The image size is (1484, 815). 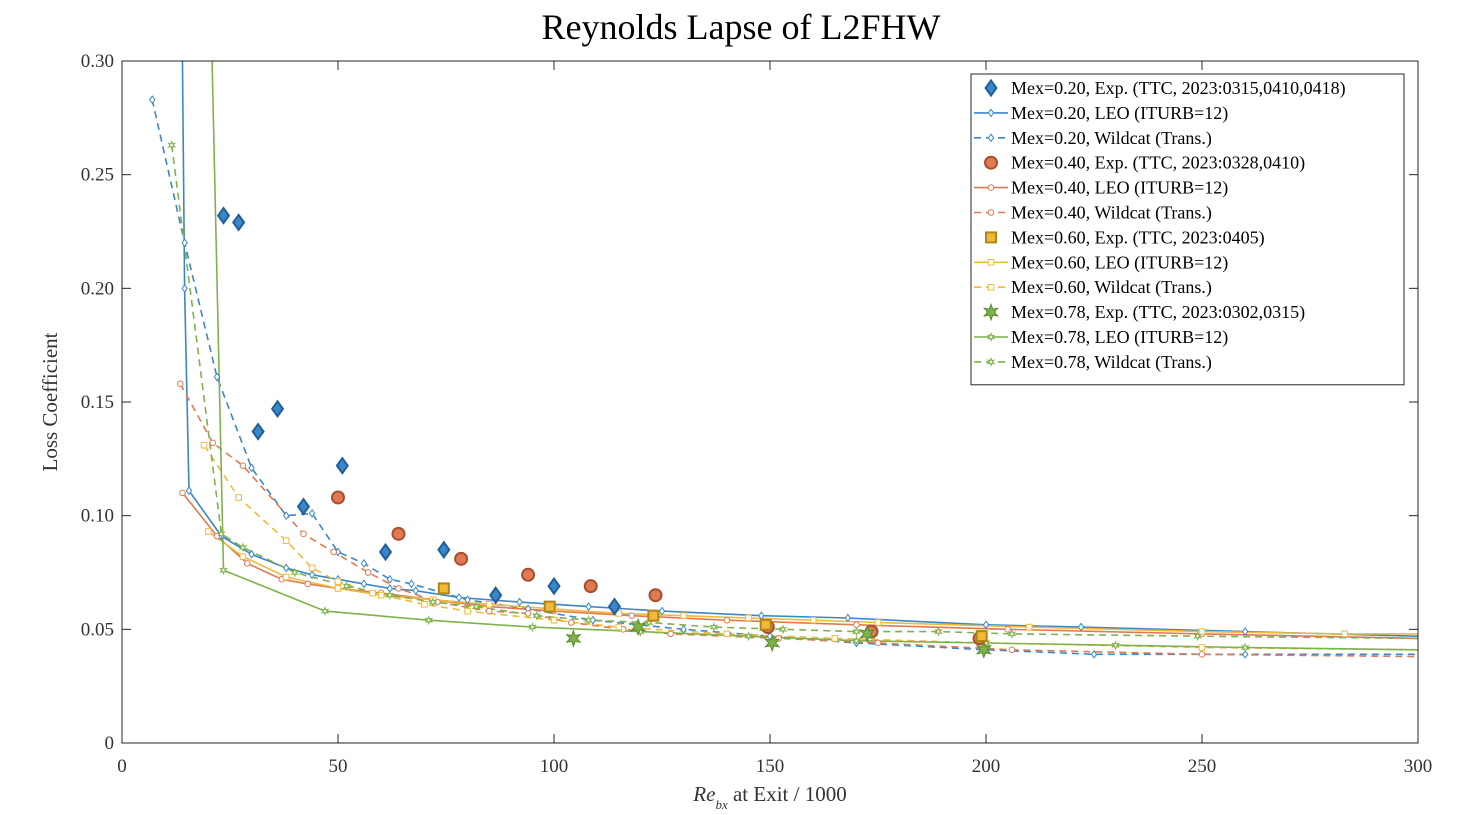 I want to click on y-tick-label-0: 0, so click(x=110, y=743).